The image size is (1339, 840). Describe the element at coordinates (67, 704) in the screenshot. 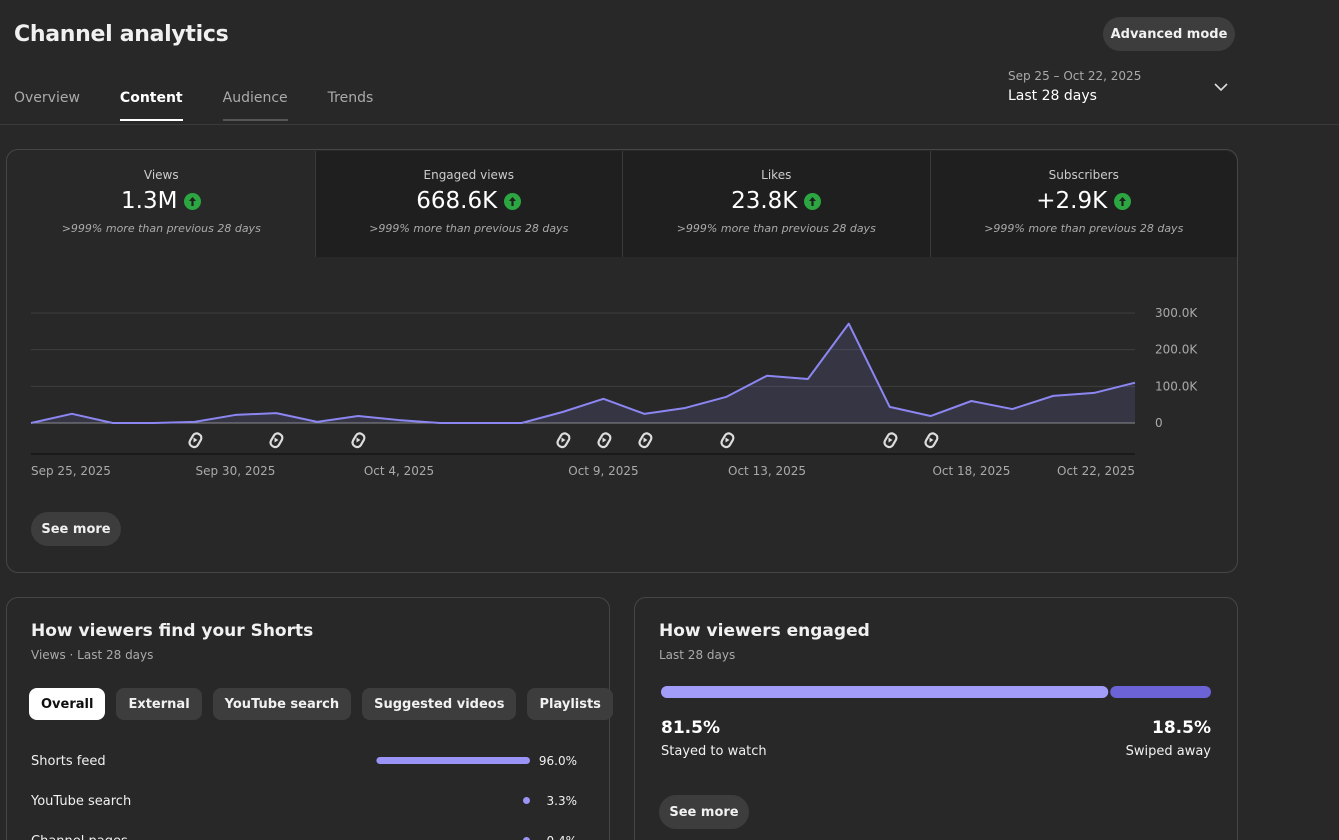

I see `filter-chip: Overall` at that location.